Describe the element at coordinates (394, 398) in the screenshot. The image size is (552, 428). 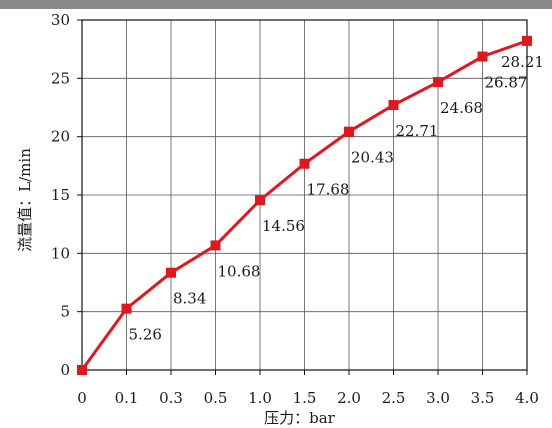
I see `x-tick-label: 2.5` at that location.